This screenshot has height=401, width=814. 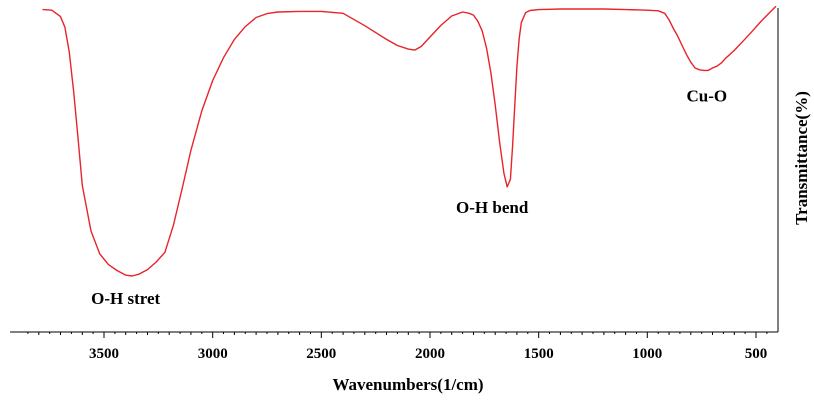 What do you see at coordinates (407, 384) in the screenshot?
I see `x-axis-title: Wavenumbers(1/cm)` at bounding box center [407, 384].